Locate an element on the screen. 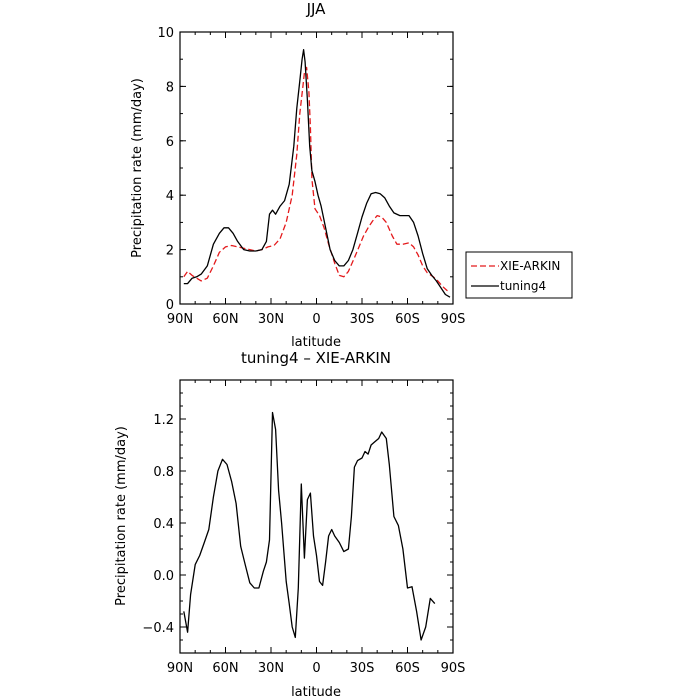 Image resolution: width=700 pixels, height=700 pixels. legend: XIE-ARKIN tuning4 is located at coordinates (519, 275).